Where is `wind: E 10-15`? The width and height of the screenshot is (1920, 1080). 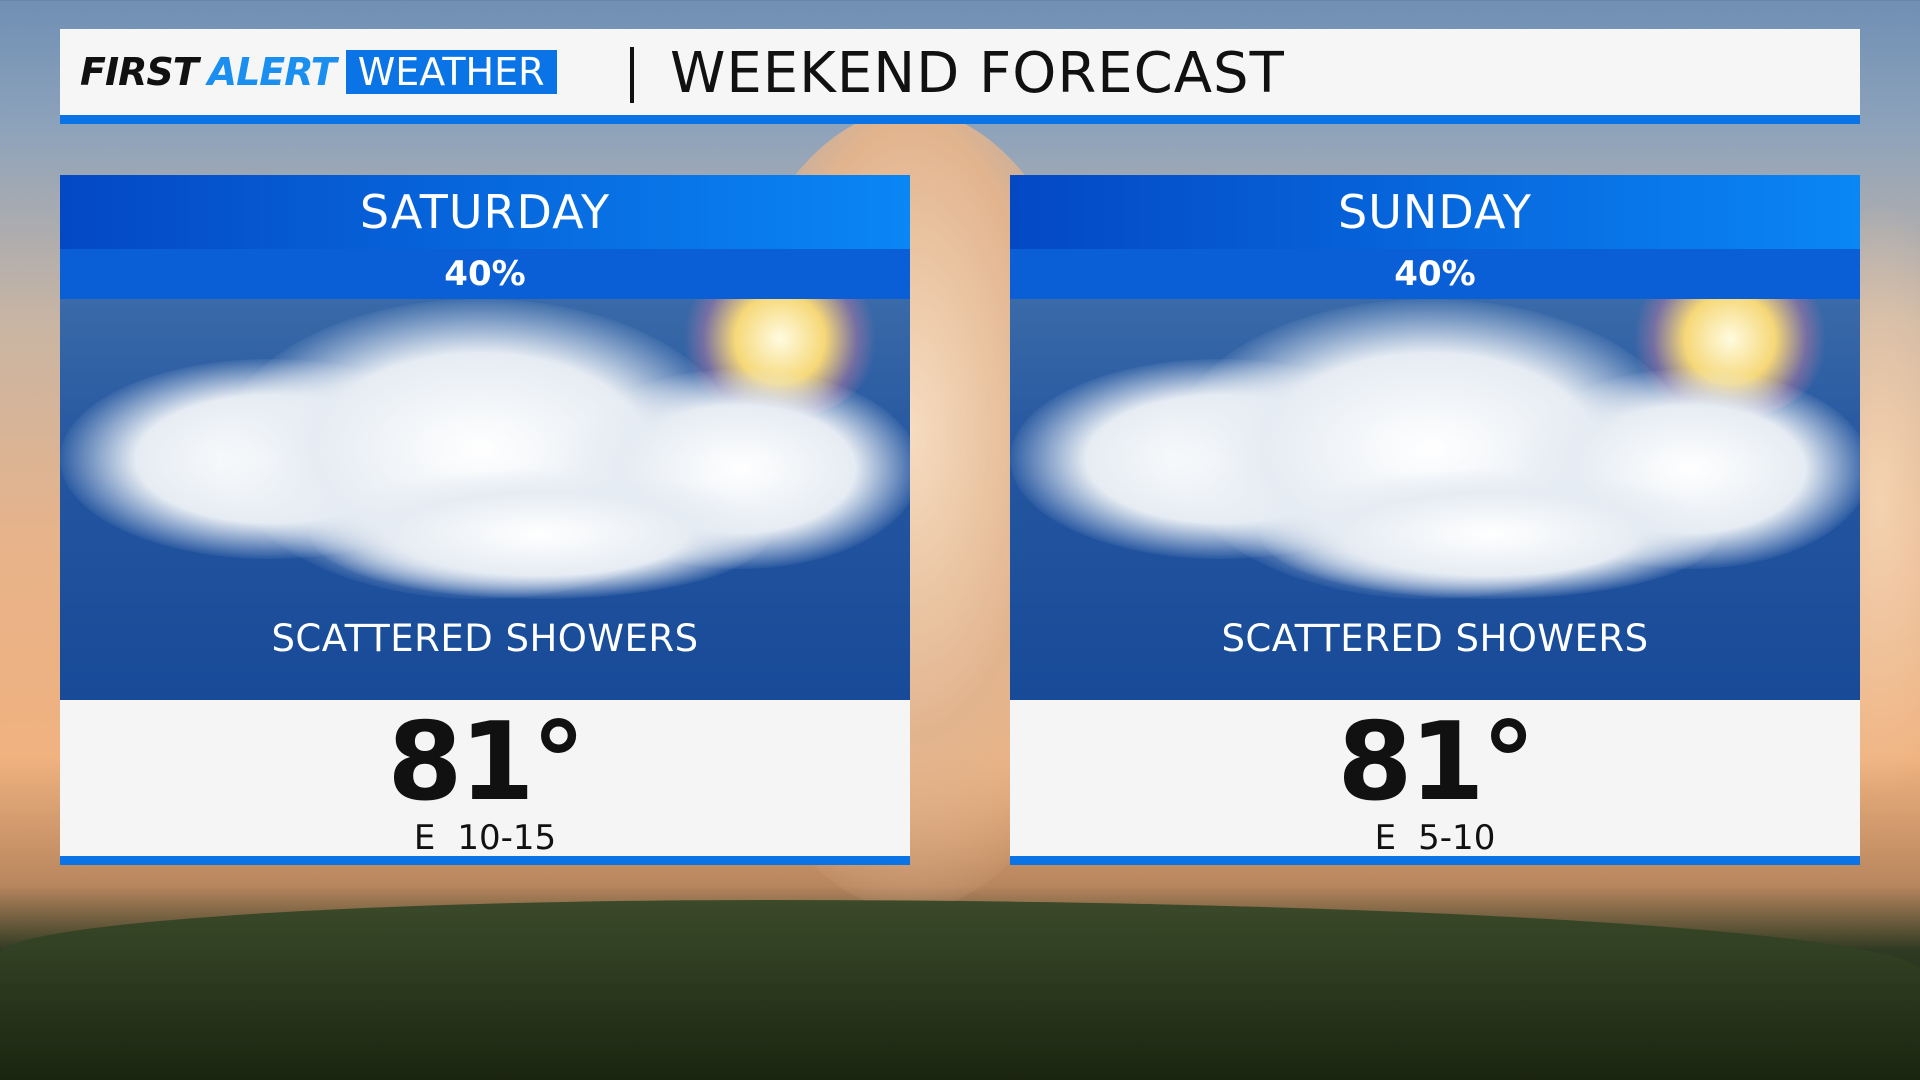
wind: E 10-15 is located at coordinates (485, 838).